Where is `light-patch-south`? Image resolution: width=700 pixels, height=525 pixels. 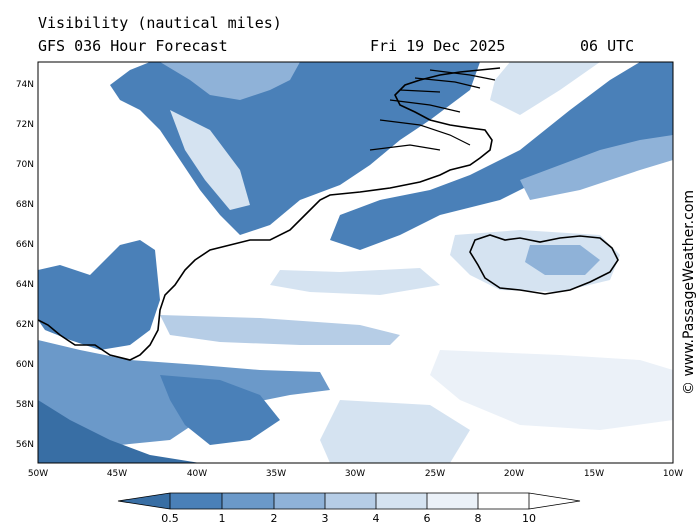 light-patch-south is located at coordinates (395, 431).